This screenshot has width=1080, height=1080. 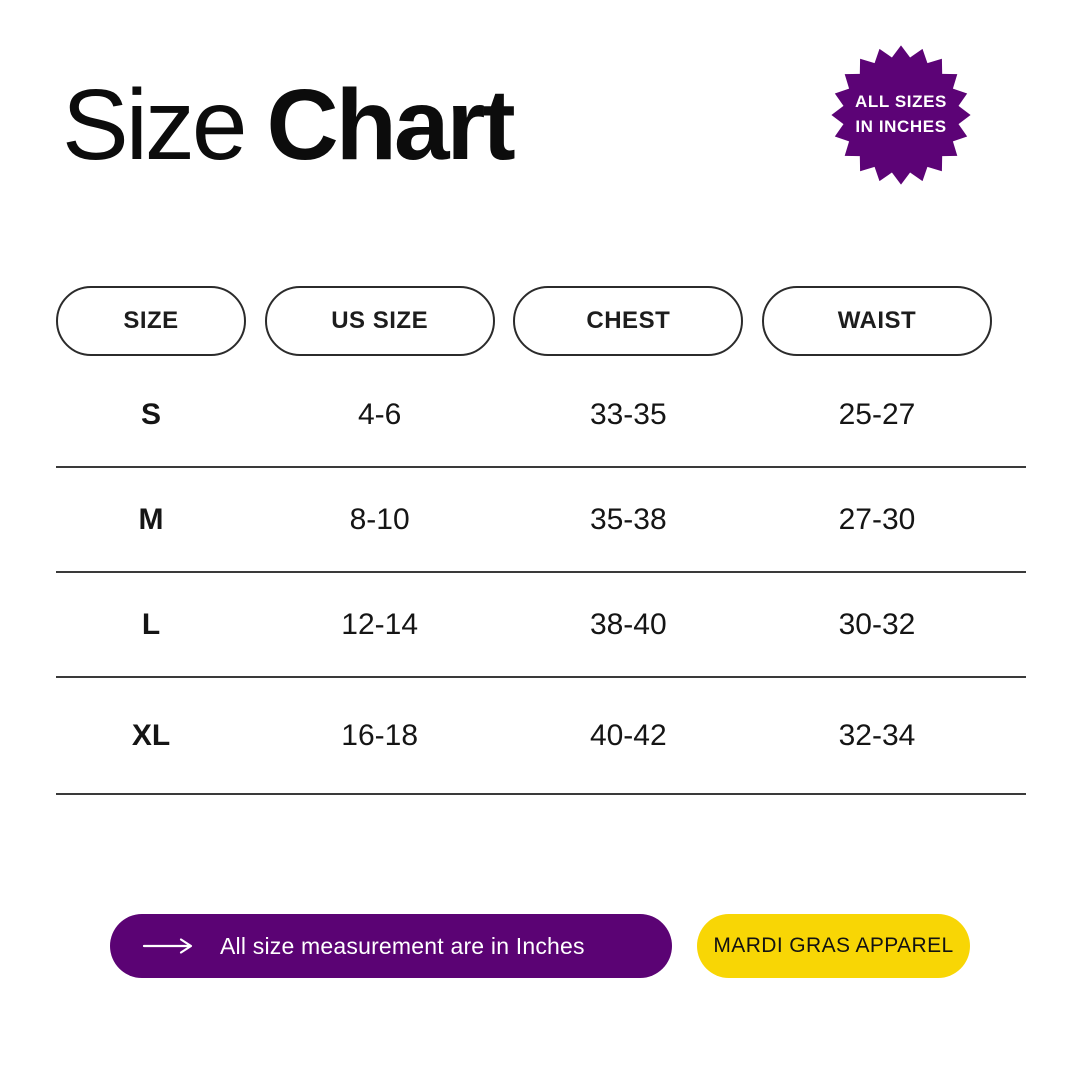 What do you see at coordinates (877, 735) in the screenshot?
I see `cell-waist: 32-34` at bounding box center [877, 735].